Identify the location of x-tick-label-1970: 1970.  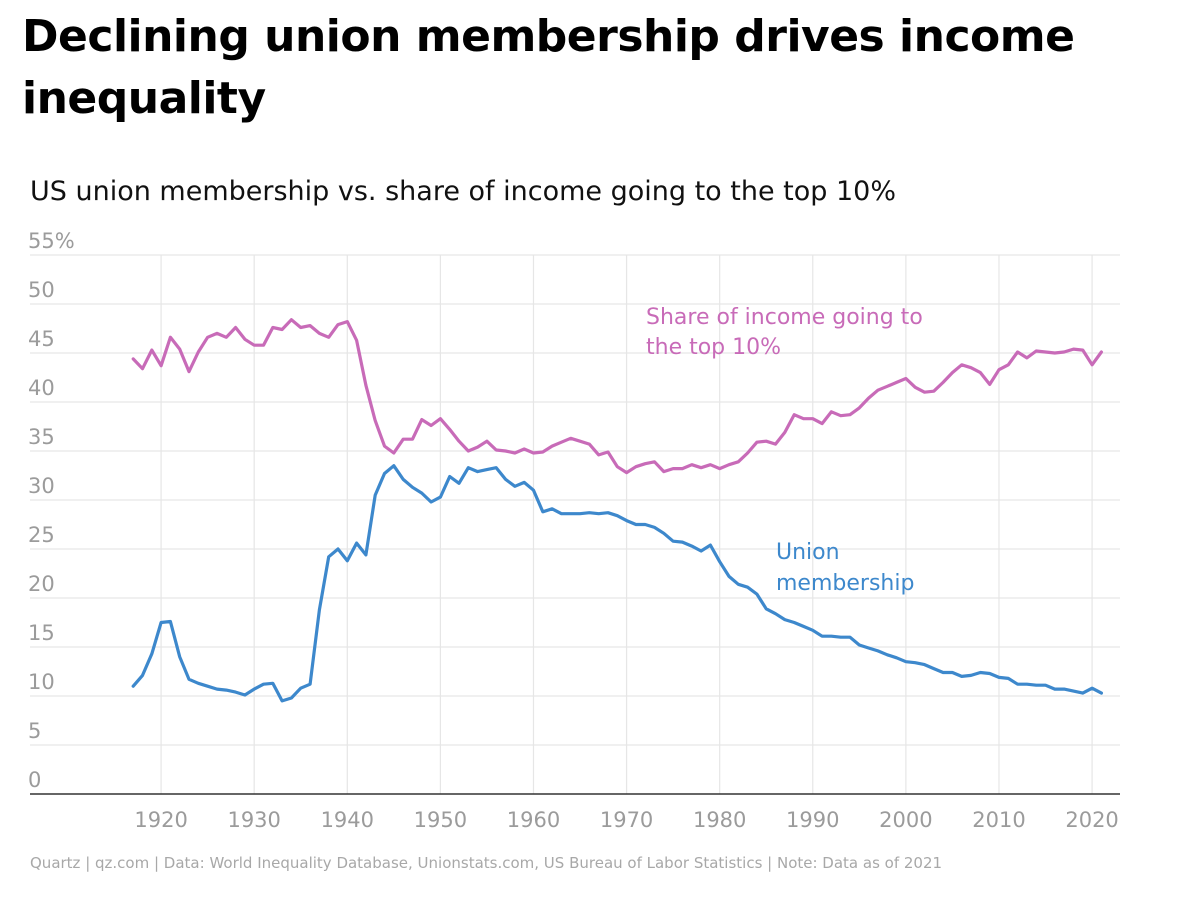
(626, 820).